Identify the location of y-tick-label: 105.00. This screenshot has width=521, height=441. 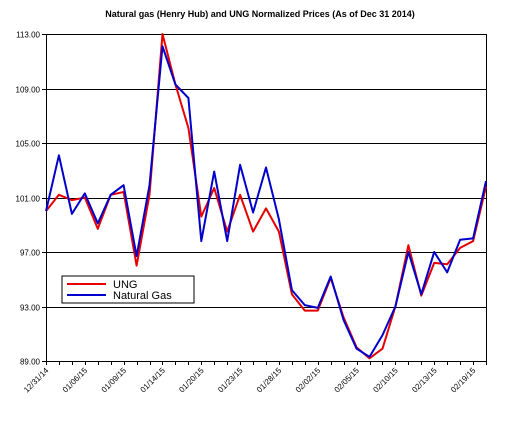
(28, 144).